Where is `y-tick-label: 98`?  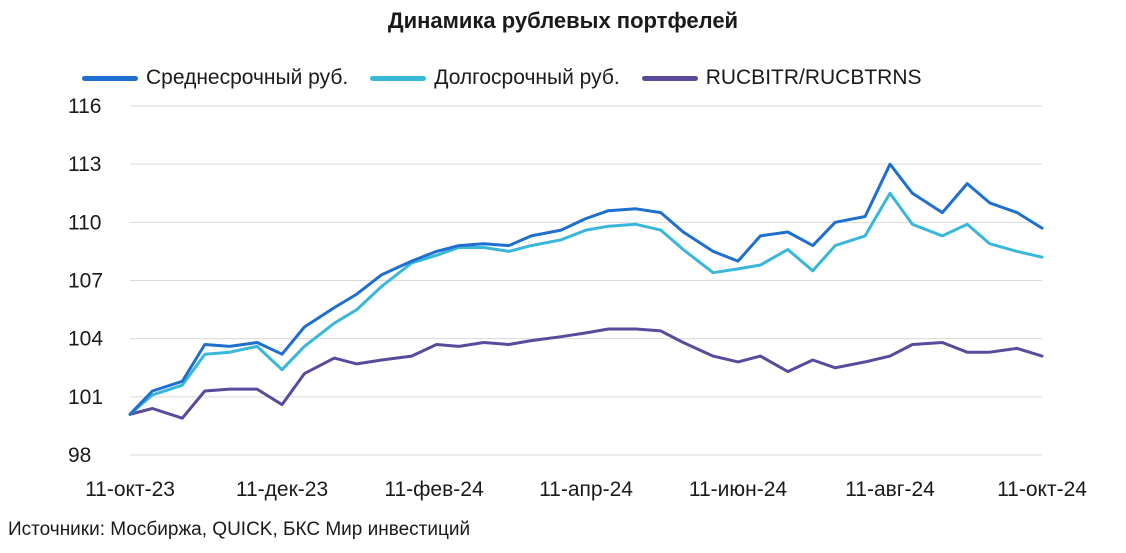 y-tick-label: 98 is located at coordinates (79, 455).